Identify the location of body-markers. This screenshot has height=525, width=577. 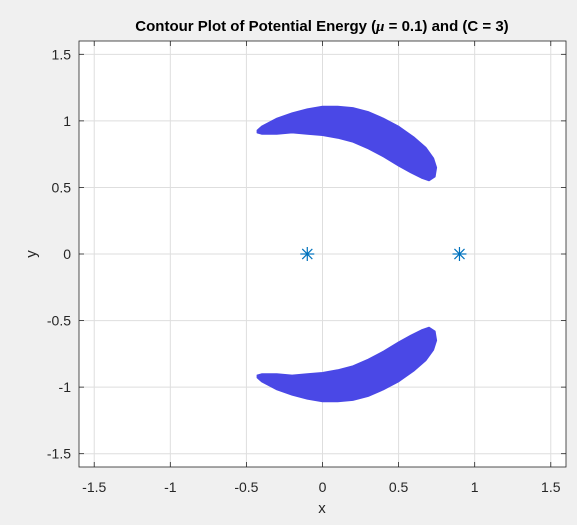
(383, 254).